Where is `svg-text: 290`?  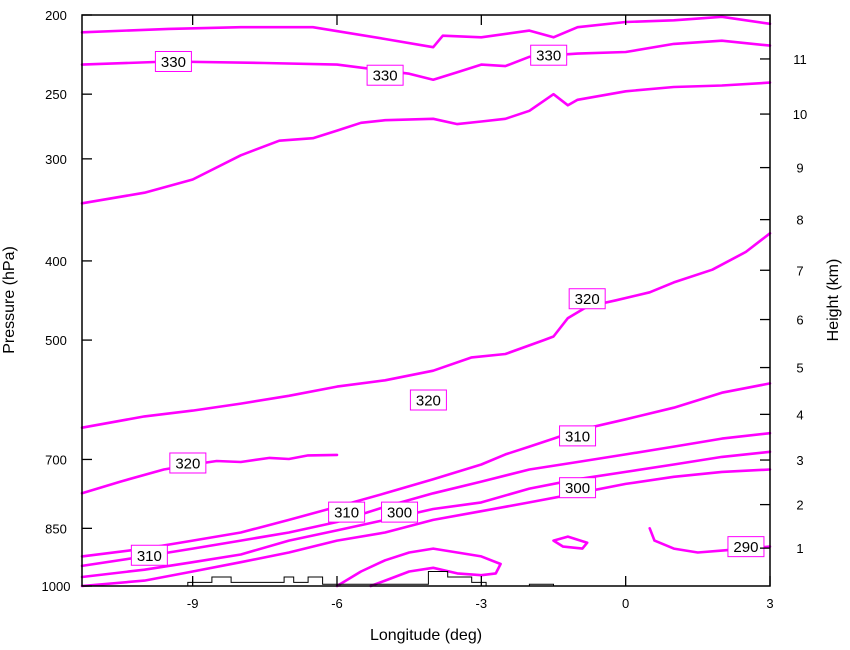
svg-text: 290 is located at coordinates (745, 547).